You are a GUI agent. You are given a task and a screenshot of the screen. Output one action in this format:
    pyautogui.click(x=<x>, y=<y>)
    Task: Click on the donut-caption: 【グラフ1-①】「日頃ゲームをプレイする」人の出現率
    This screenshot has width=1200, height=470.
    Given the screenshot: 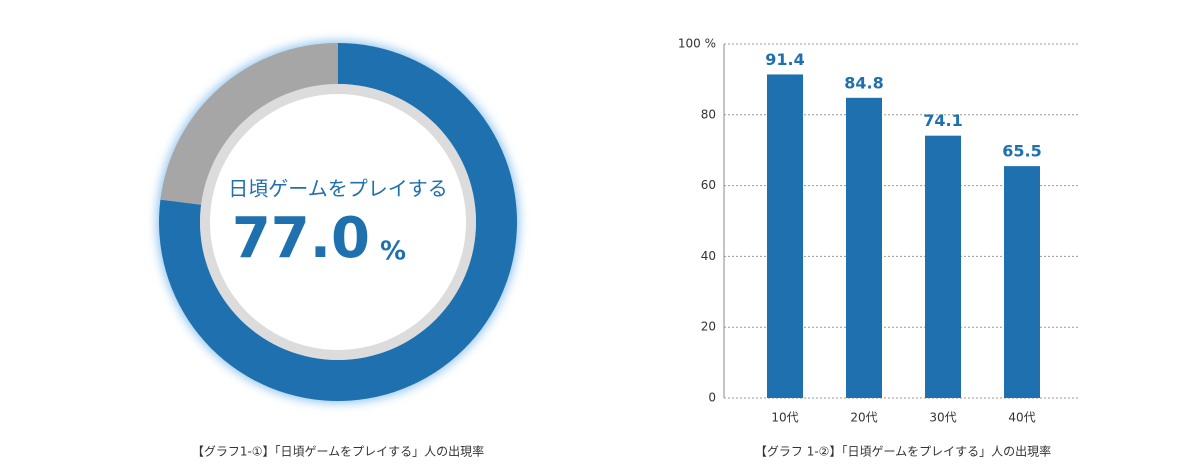 What is the action you would take?
    pyautogui.click(x=338, y=451)
    